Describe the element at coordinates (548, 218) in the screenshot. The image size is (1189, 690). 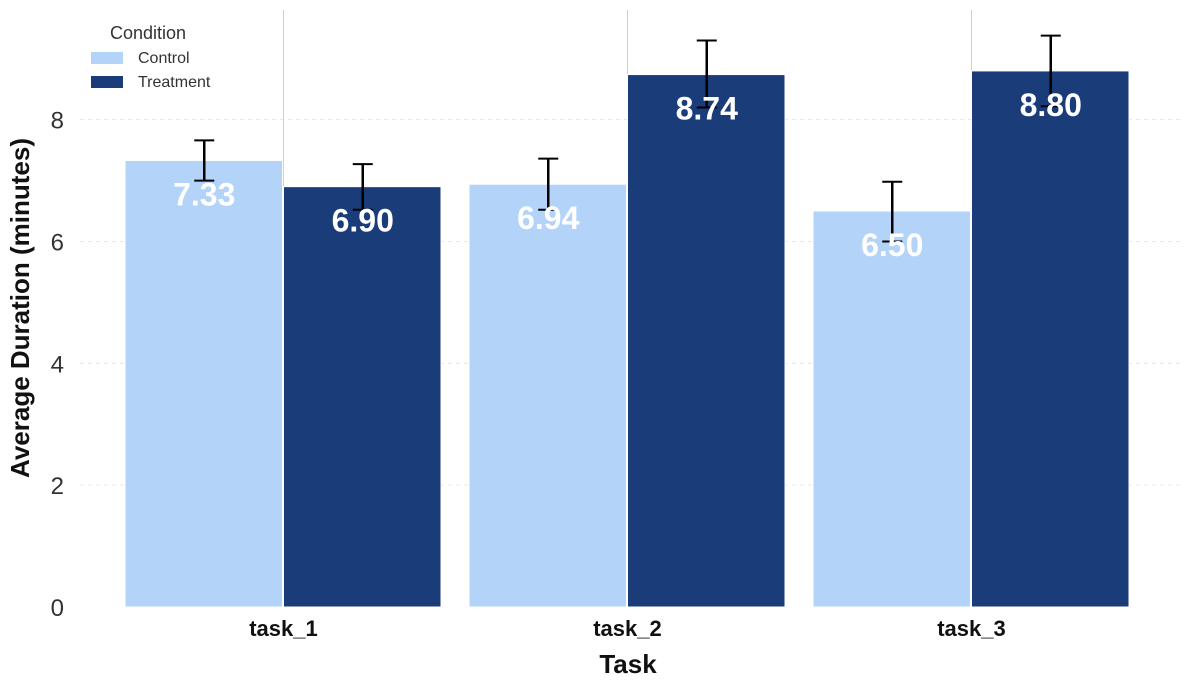
I see `data-label: 6.94` at that location.